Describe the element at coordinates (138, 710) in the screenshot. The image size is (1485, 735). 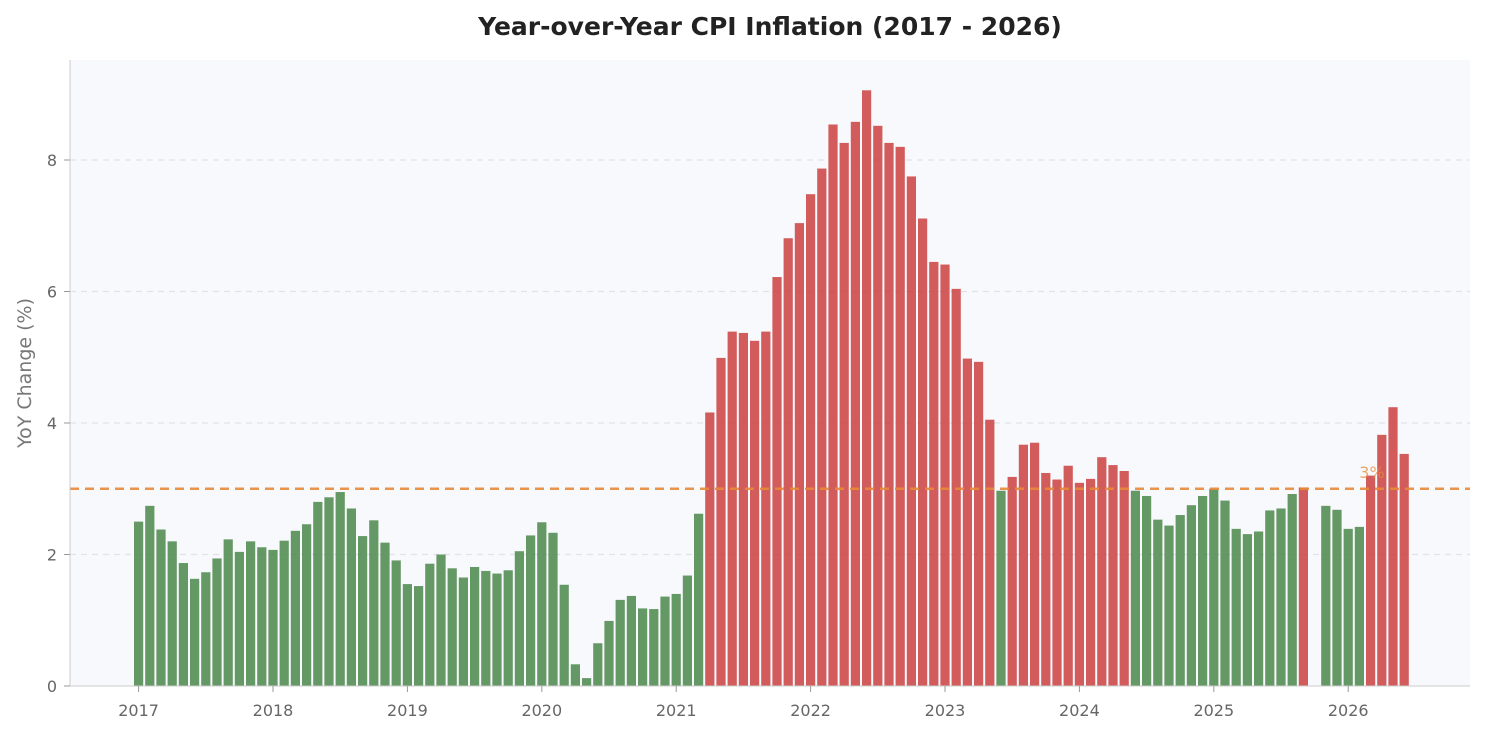
I see `x-tick-label: 2017` at that location.